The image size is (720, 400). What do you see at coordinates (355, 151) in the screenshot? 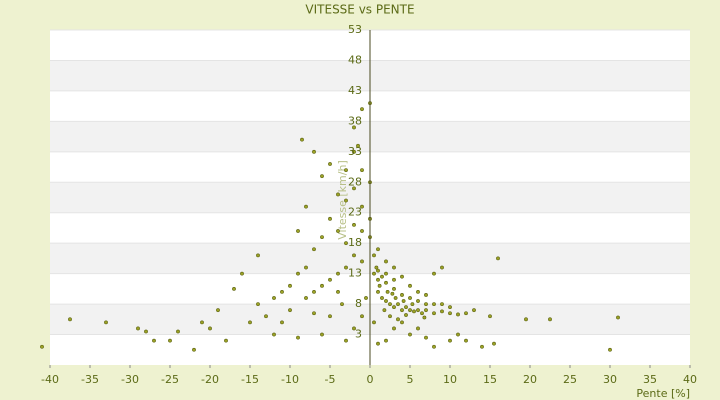
I see `y-tick-label: 33` at bounding box center [355, 151].